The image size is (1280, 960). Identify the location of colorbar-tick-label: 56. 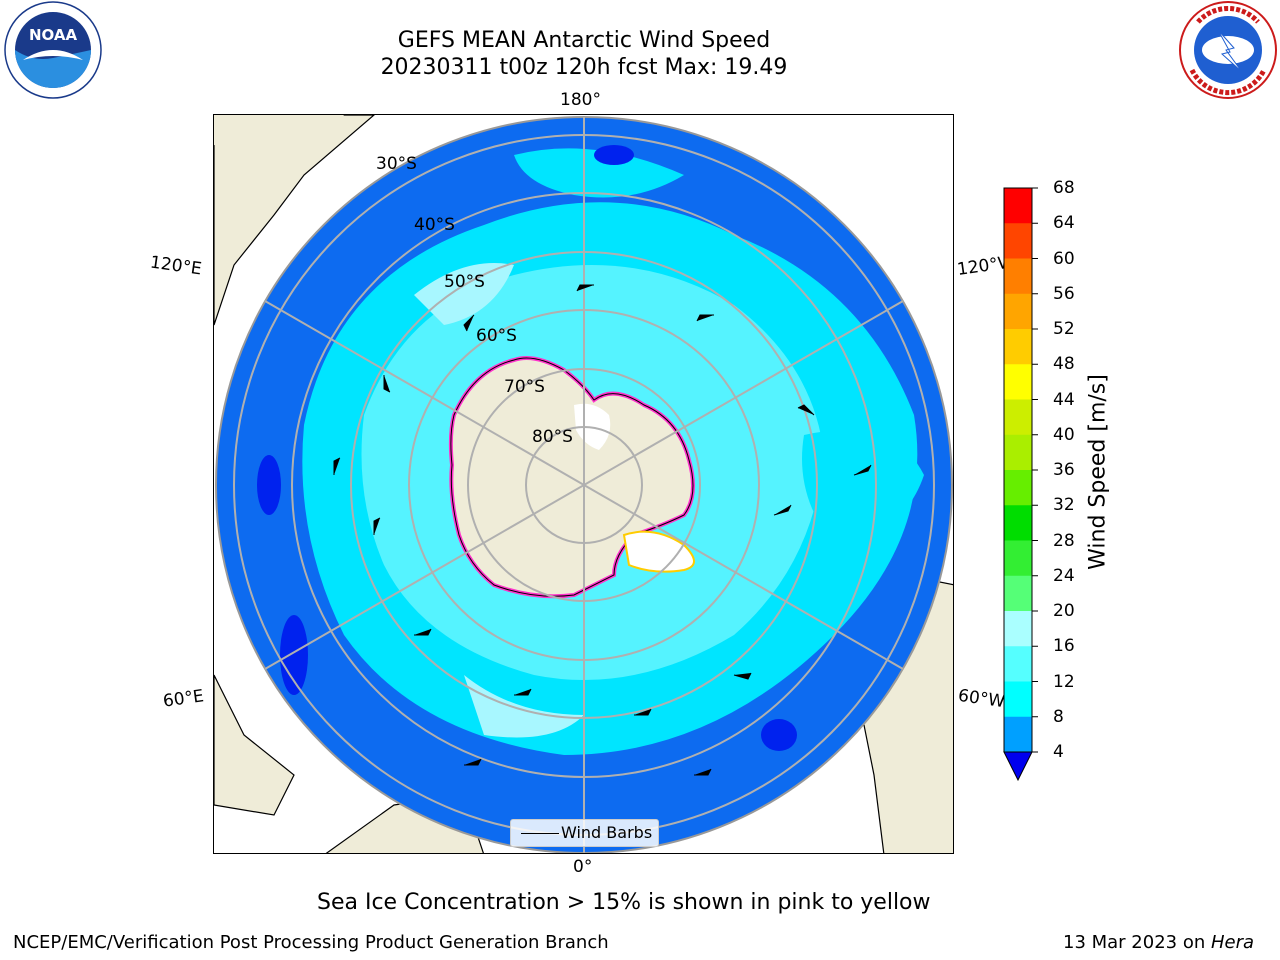
(1064, 293).